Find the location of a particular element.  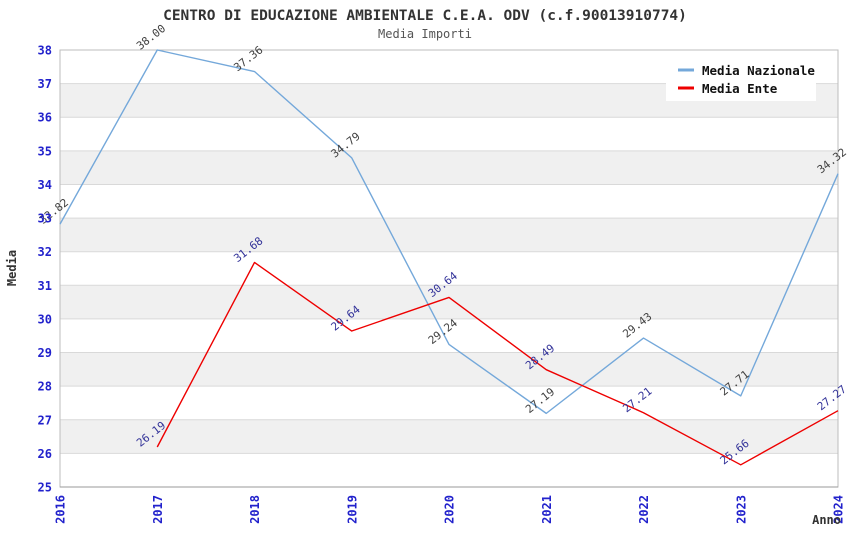

x-tick-label: 2023 is located at coordinates (741, 509).